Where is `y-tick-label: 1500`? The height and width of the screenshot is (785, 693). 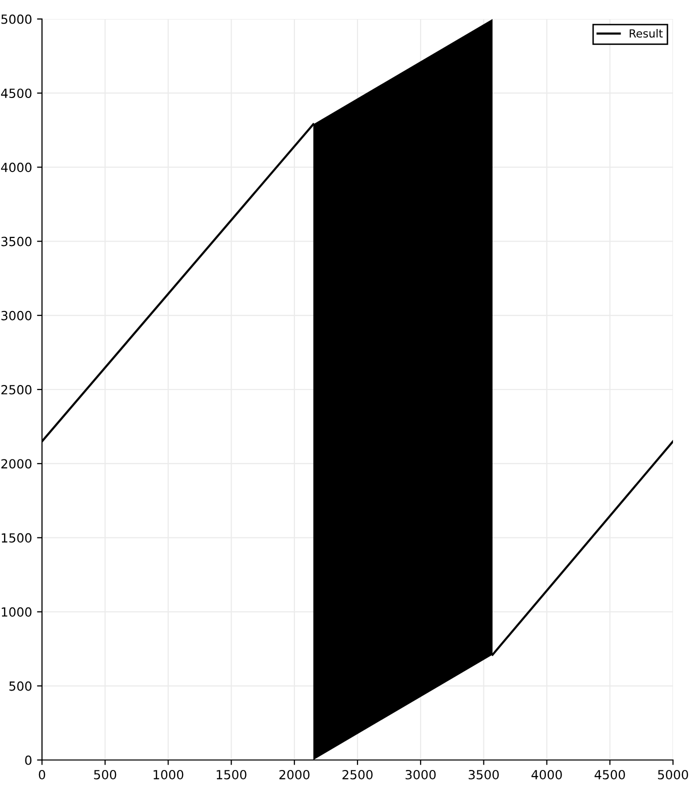 y-tick-label: 1500 is located at coordinates (17, 538).